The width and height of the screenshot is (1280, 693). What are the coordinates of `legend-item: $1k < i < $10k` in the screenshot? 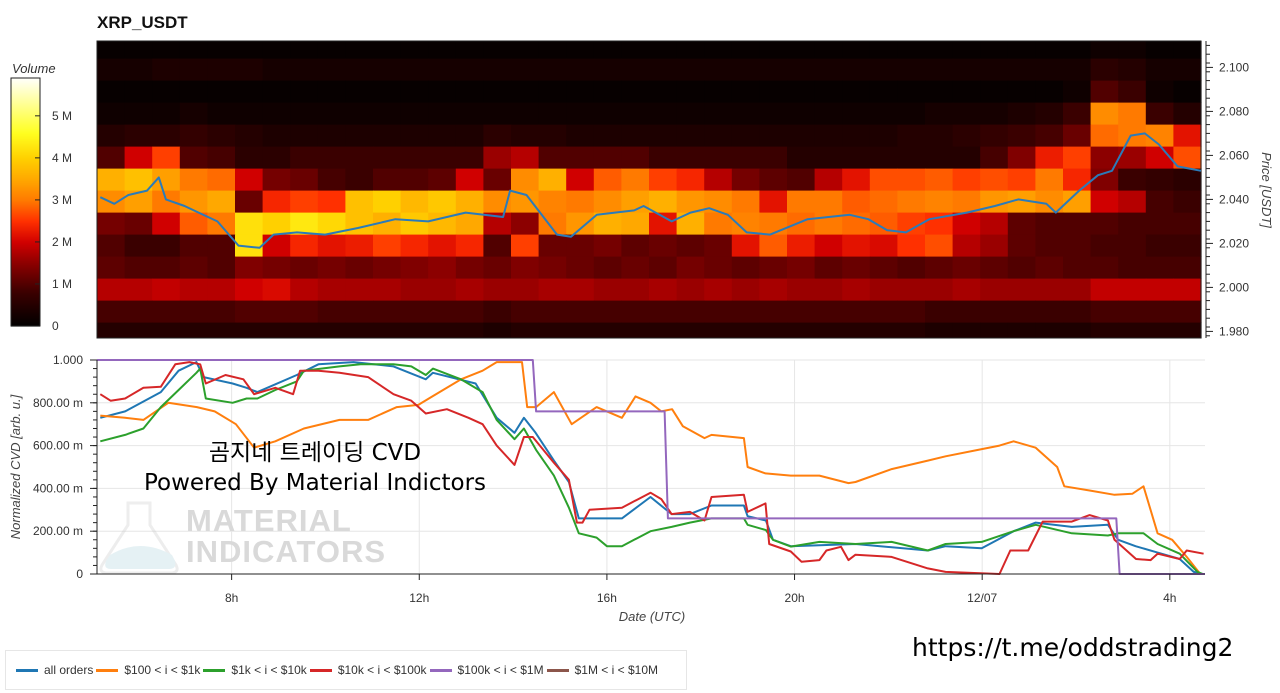 It's located at (255, 670).